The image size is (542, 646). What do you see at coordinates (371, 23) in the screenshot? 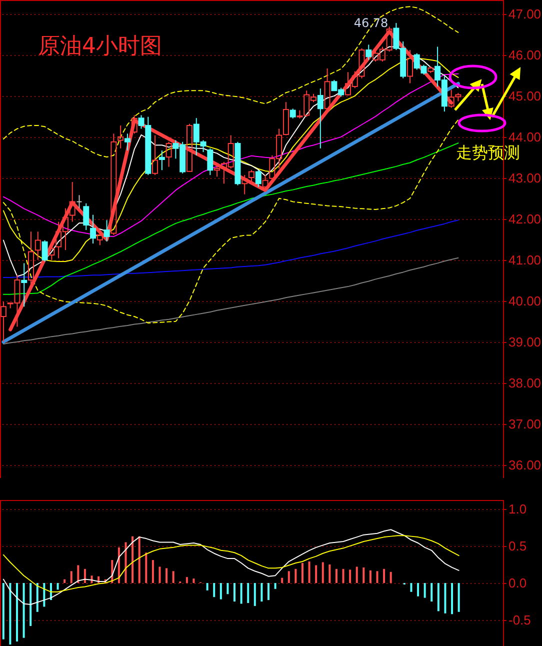
I see `annotation: 46.78` at bounding box center [371, 23].